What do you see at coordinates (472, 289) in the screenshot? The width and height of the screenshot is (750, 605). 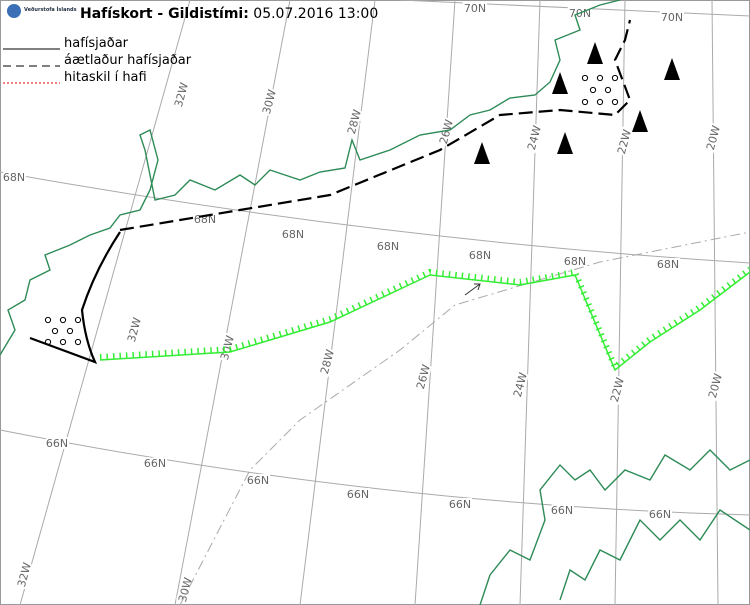 I see `drift-arrow` at bounding box center [472, 289].